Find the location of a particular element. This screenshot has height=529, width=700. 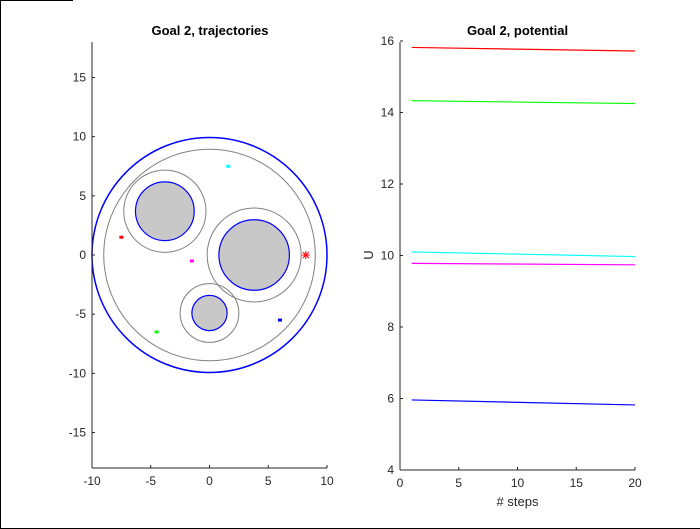

x-tick-label: 20 is located at coordinates (635, 483).